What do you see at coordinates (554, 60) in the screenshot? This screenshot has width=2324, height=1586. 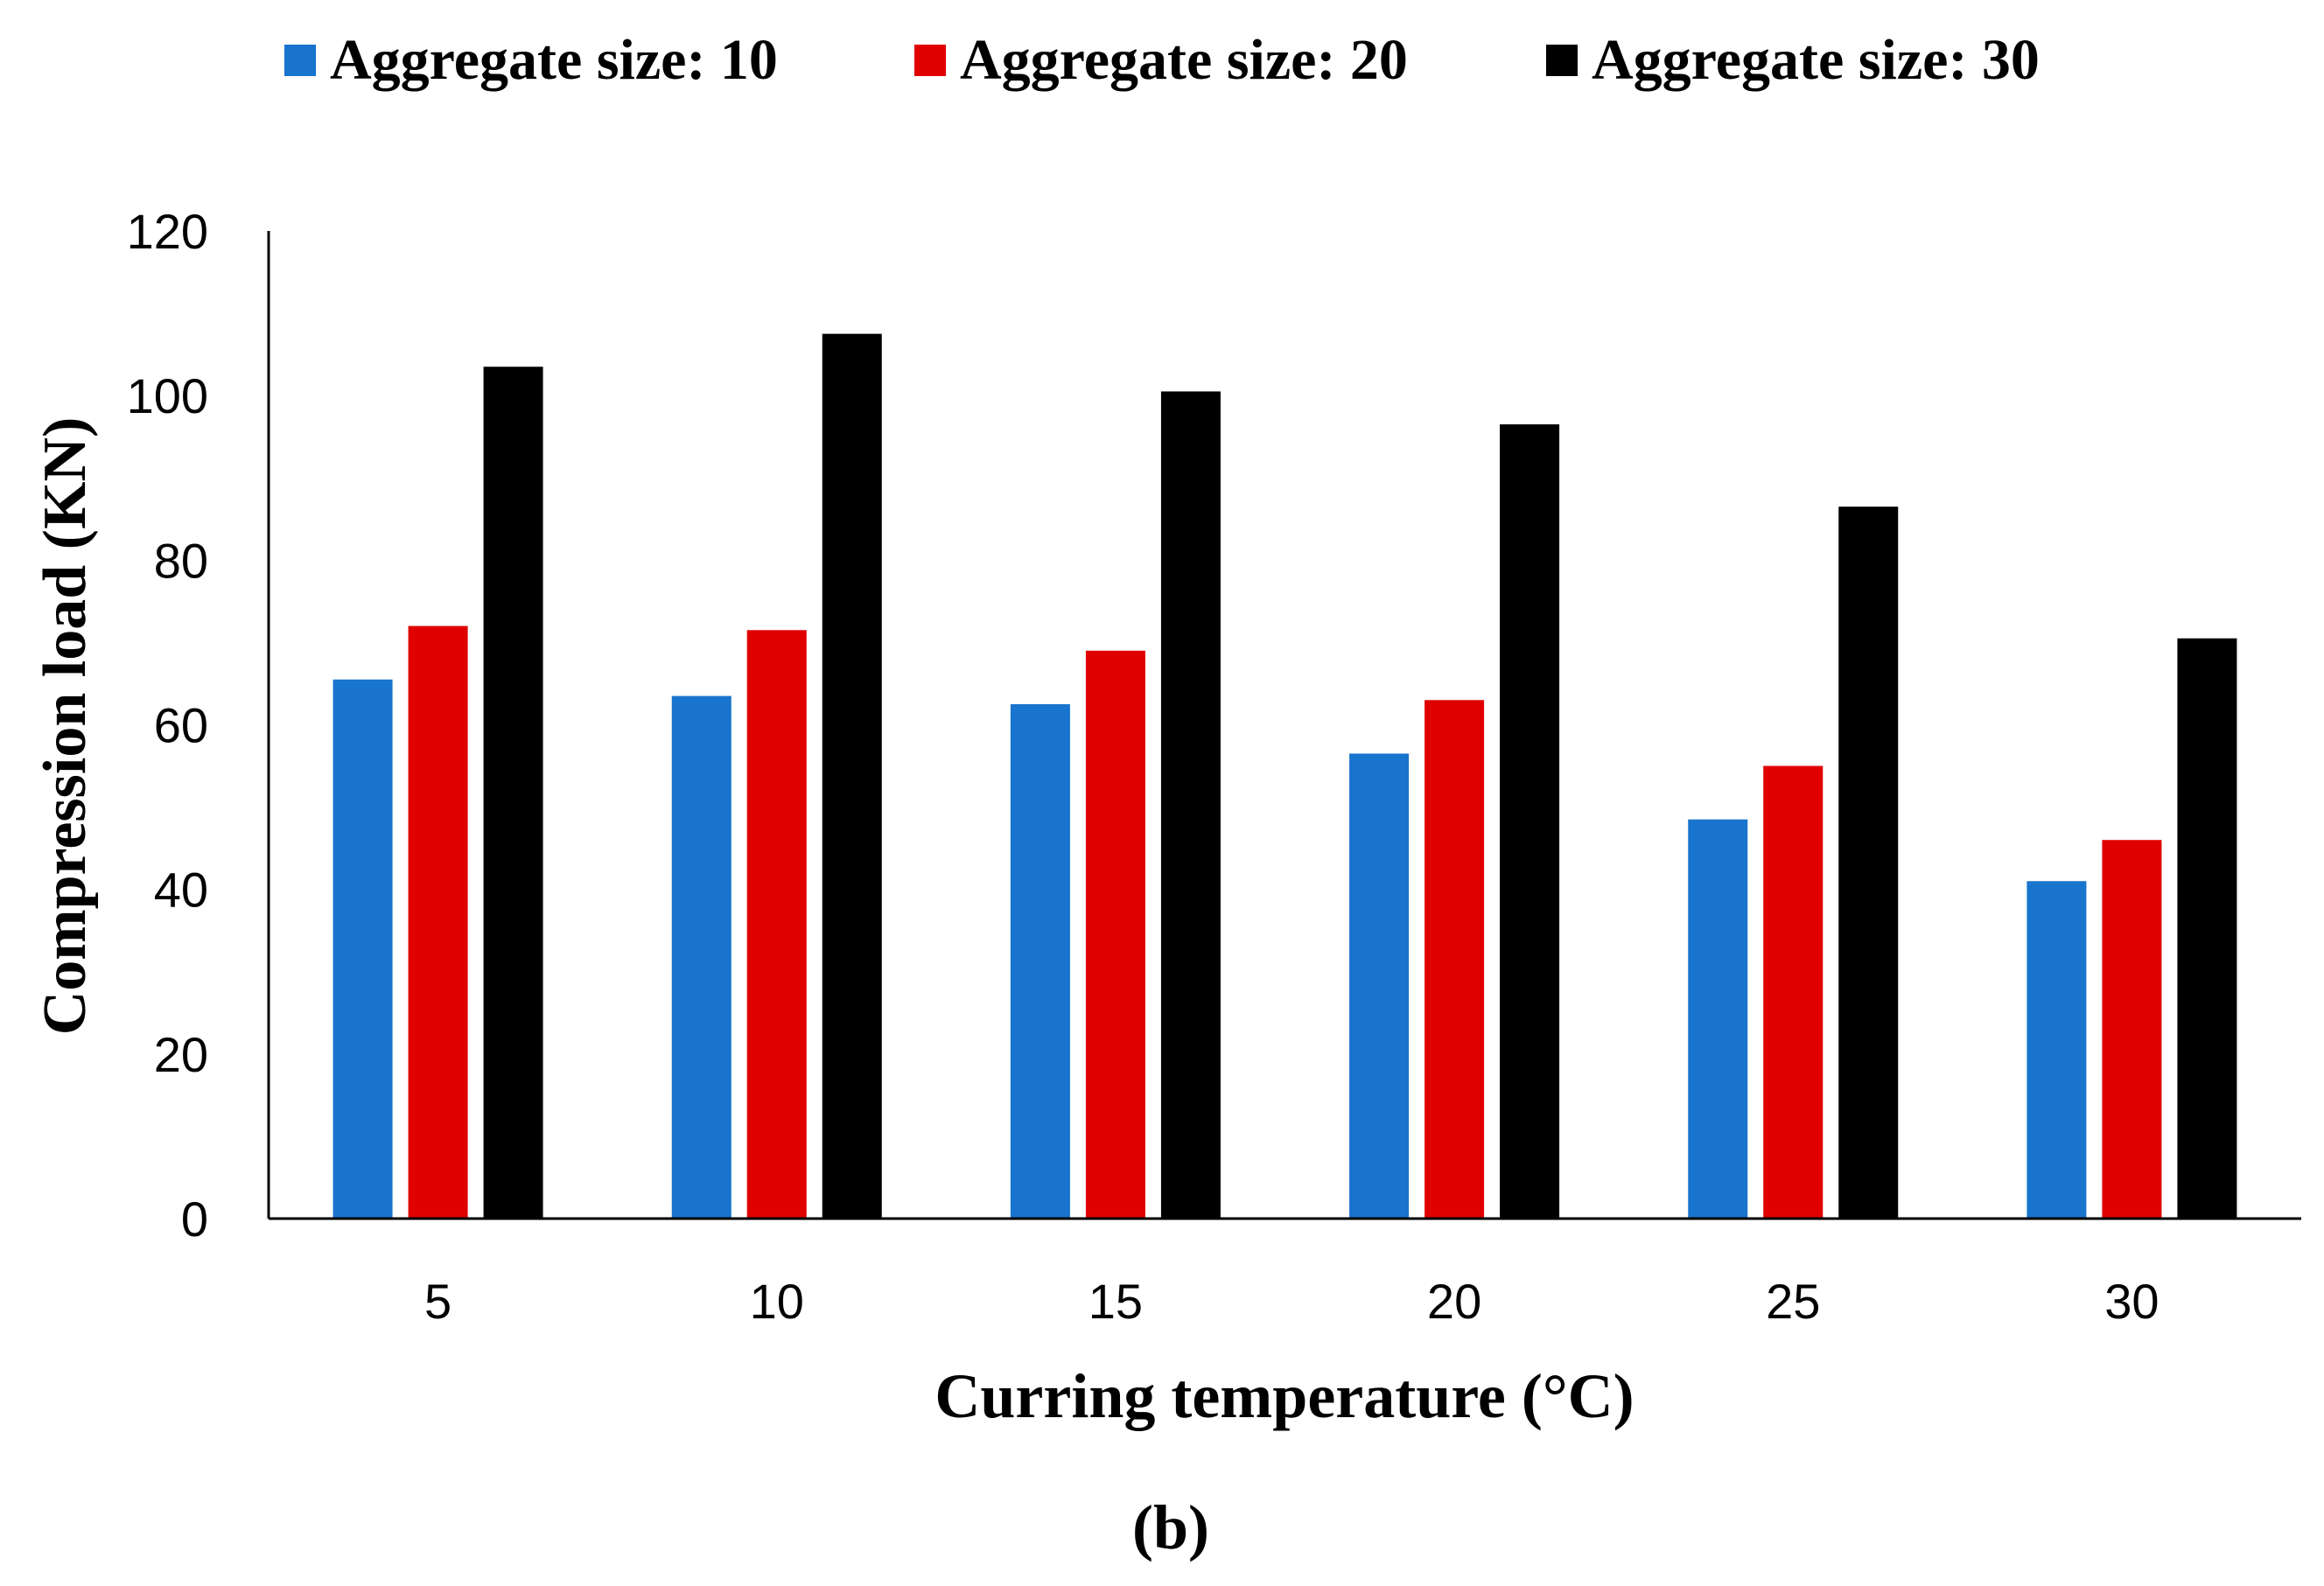 I see `legend-label: Aggregate size: 10` at bounding box center [554, 60].